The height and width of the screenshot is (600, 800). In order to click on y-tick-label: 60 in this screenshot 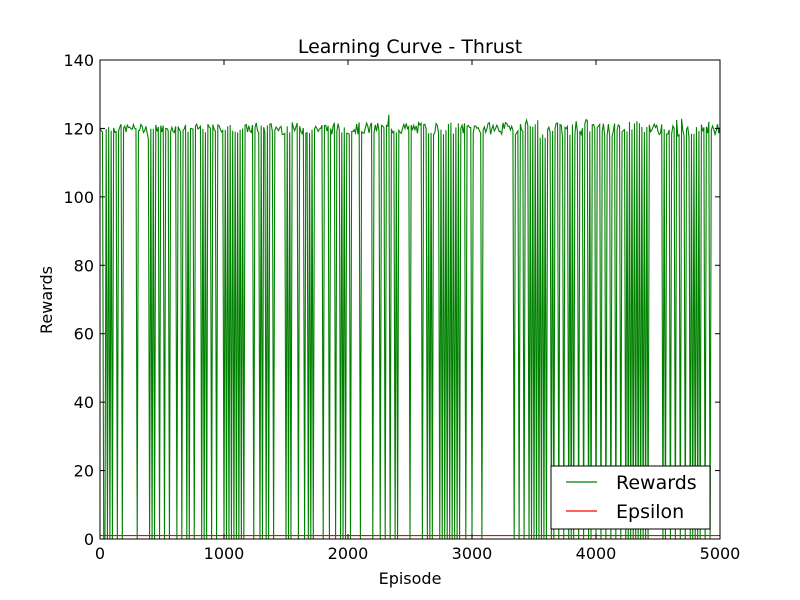, I will do `click(84, 334)`.